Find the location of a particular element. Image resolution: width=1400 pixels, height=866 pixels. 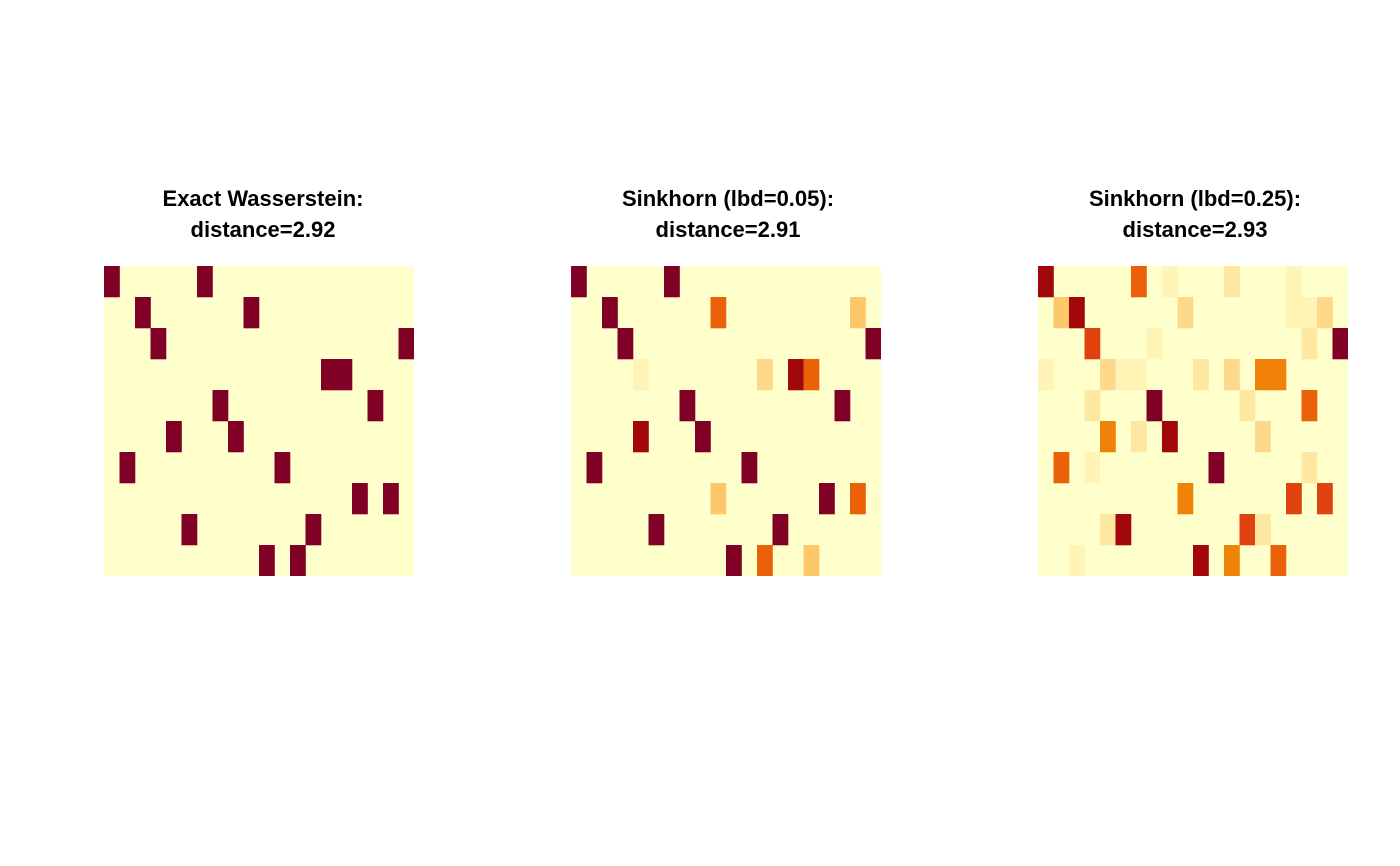

title-line-2: distance=2.92 is located at coordinates (263, 229).